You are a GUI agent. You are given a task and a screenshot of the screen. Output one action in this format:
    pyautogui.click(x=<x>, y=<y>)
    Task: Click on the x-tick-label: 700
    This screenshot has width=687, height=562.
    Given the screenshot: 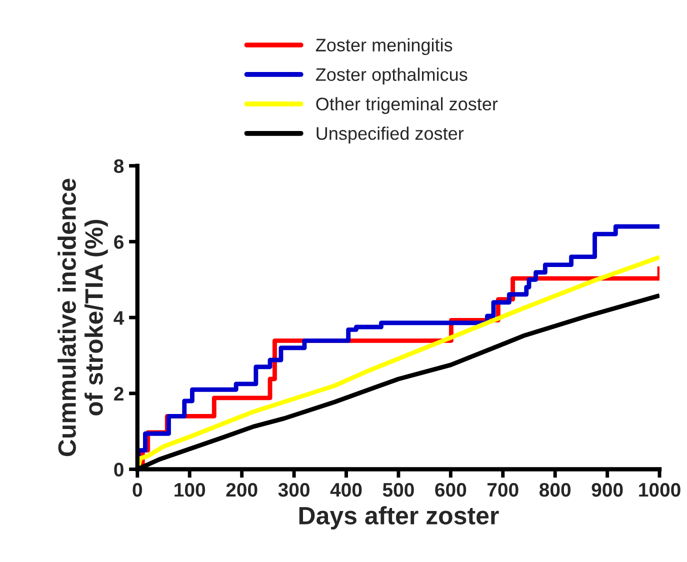 What is the action you would take?
    pyautogui.click(x=503, y=489)
    